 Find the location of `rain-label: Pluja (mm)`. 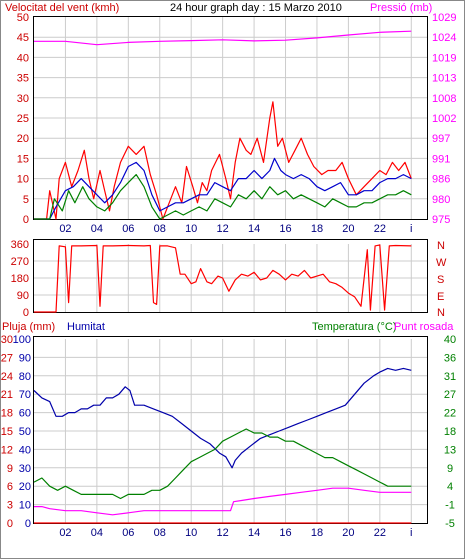

rain-label: Pluja (mm) is located at coordinates (28, 327).